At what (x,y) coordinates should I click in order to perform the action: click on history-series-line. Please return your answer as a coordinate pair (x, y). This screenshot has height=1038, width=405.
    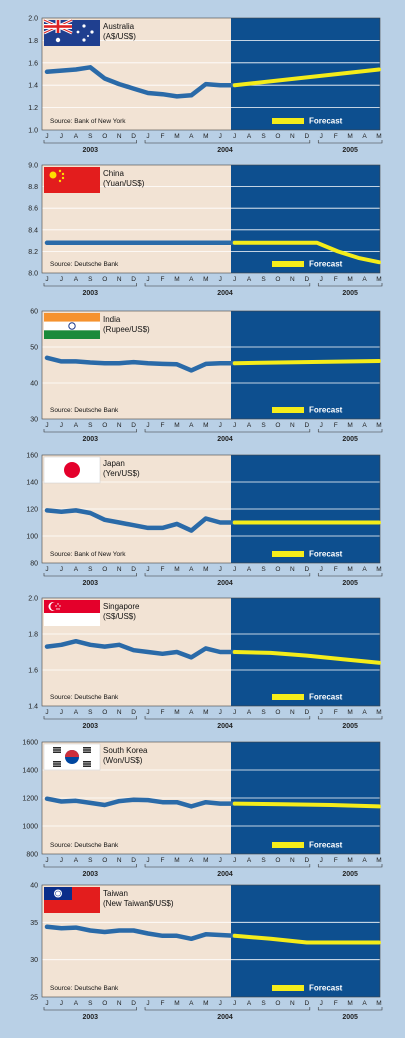
    Looking at the image, I should click on (140, 364).